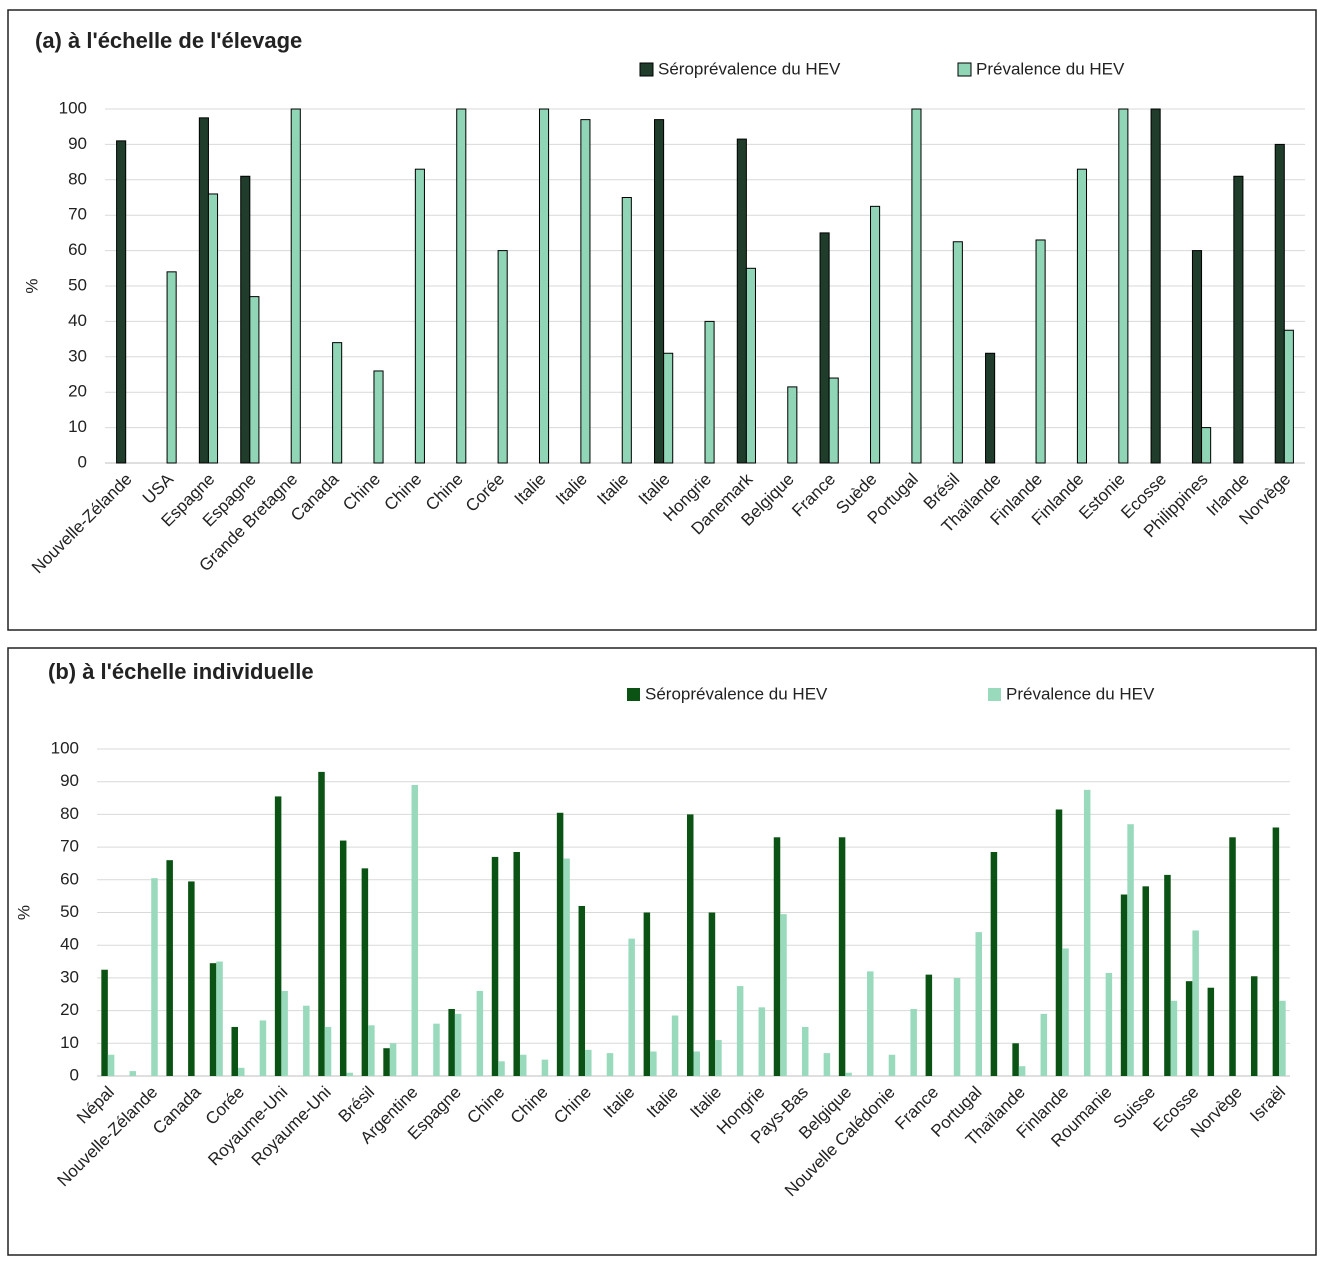  What do you see at coordinates (77, 143) in the screenshot?
I see `y-tick-label: 90` at bounding box center [77, 143].